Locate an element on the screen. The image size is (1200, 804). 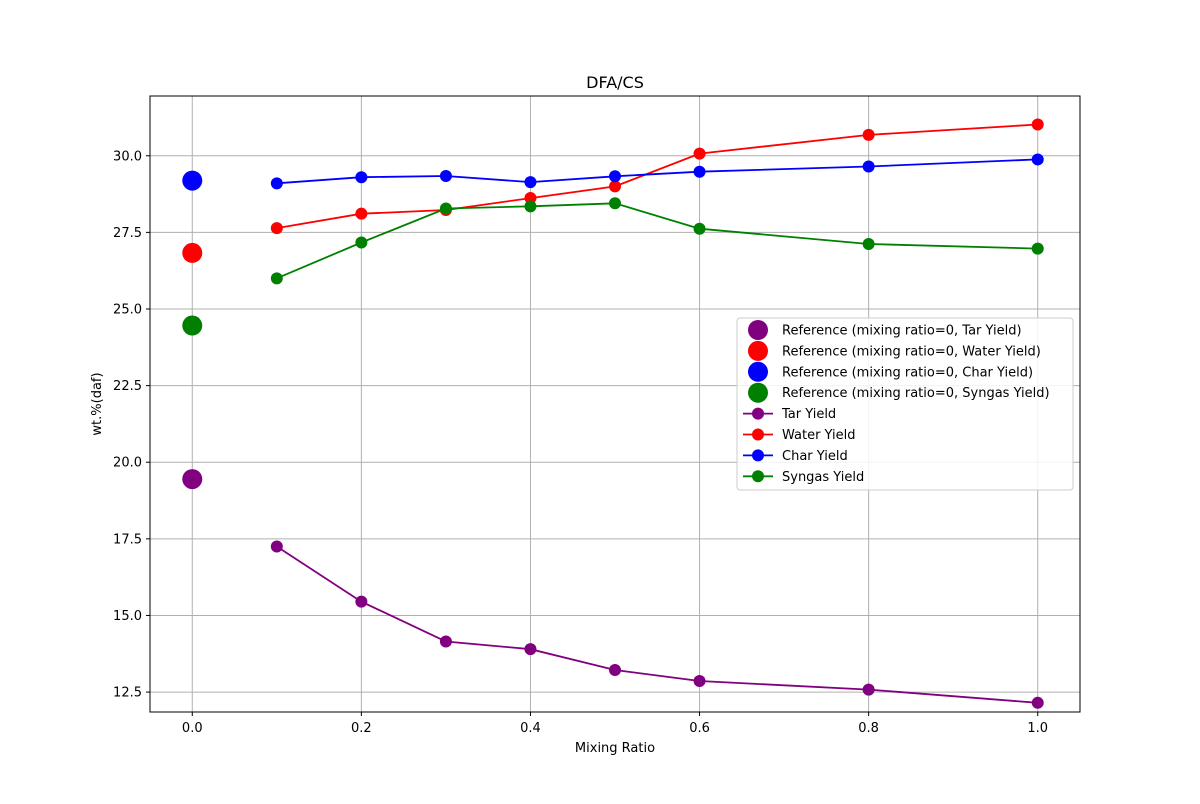
y-tick-label: 27.5 is located at coordinates (127, 233).